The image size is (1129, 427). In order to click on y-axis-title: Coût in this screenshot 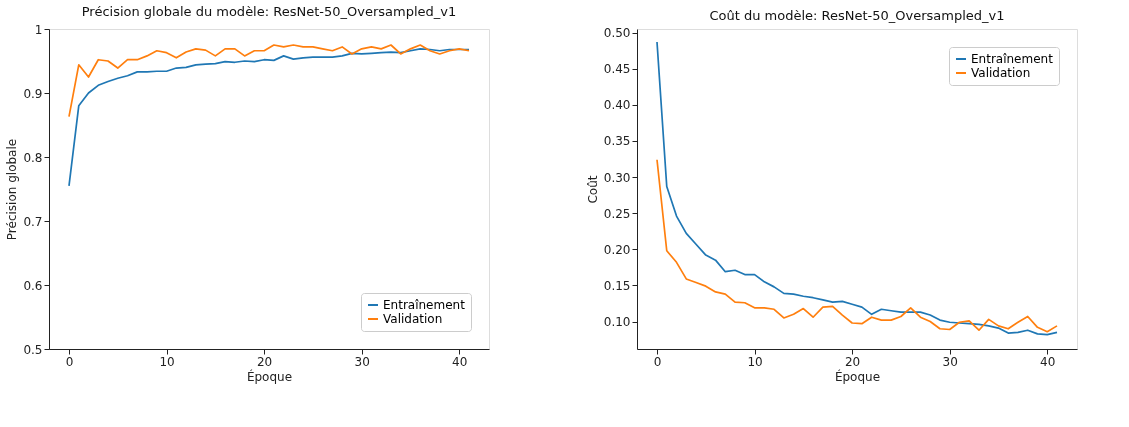, I will do `click(592, 189)`.